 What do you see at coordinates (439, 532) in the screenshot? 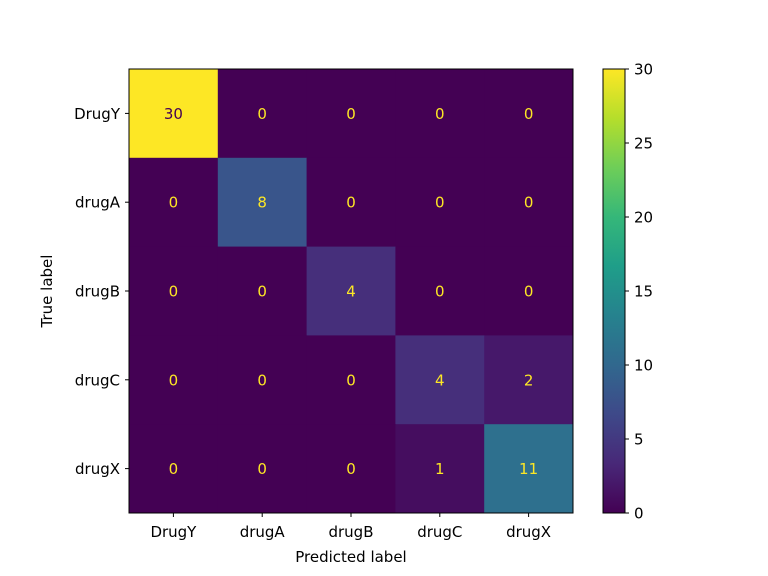
I see `x-tick-label: drugC` at bounding box center [439, 532].